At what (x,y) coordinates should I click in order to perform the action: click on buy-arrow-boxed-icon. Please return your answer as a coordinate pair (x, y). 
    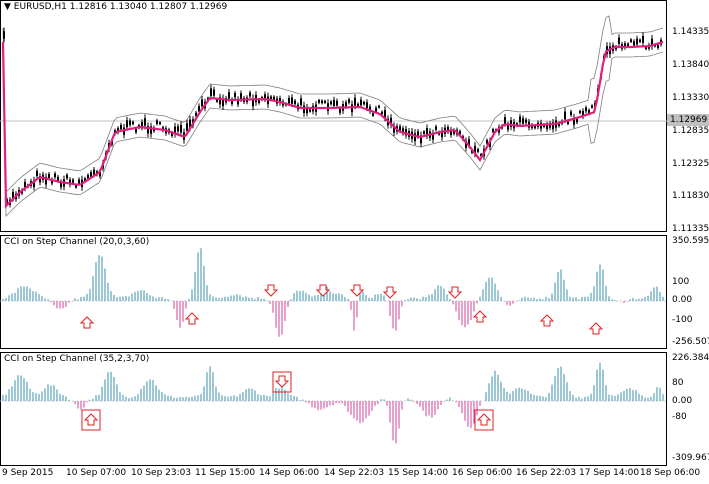
    Looking at the image, I should click on (91, 420).